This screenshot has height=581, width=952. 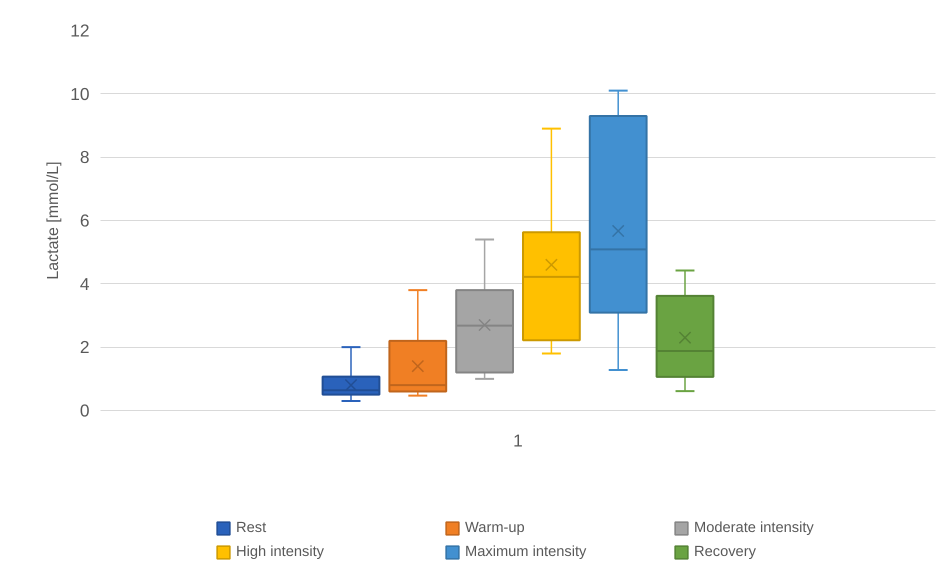 I want to click on y-tick-label: 0, so click(x=85, y=410).